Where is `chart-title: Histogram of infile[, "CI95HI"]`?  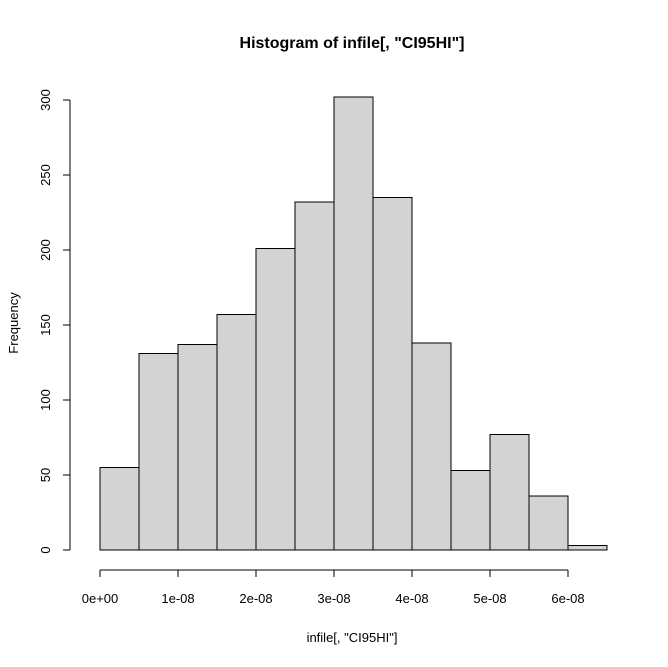 chart-title: Histogram of infile[, "CI95HI"] is located at coordinates (352, 43).